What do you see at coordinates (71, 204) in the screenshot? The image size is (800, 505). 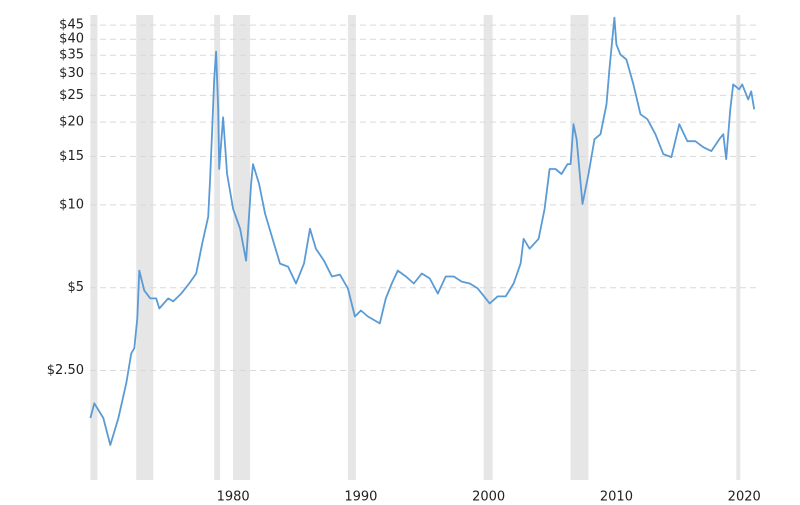 I see `y-tick-label: $10` at bounding box center [71, 204].